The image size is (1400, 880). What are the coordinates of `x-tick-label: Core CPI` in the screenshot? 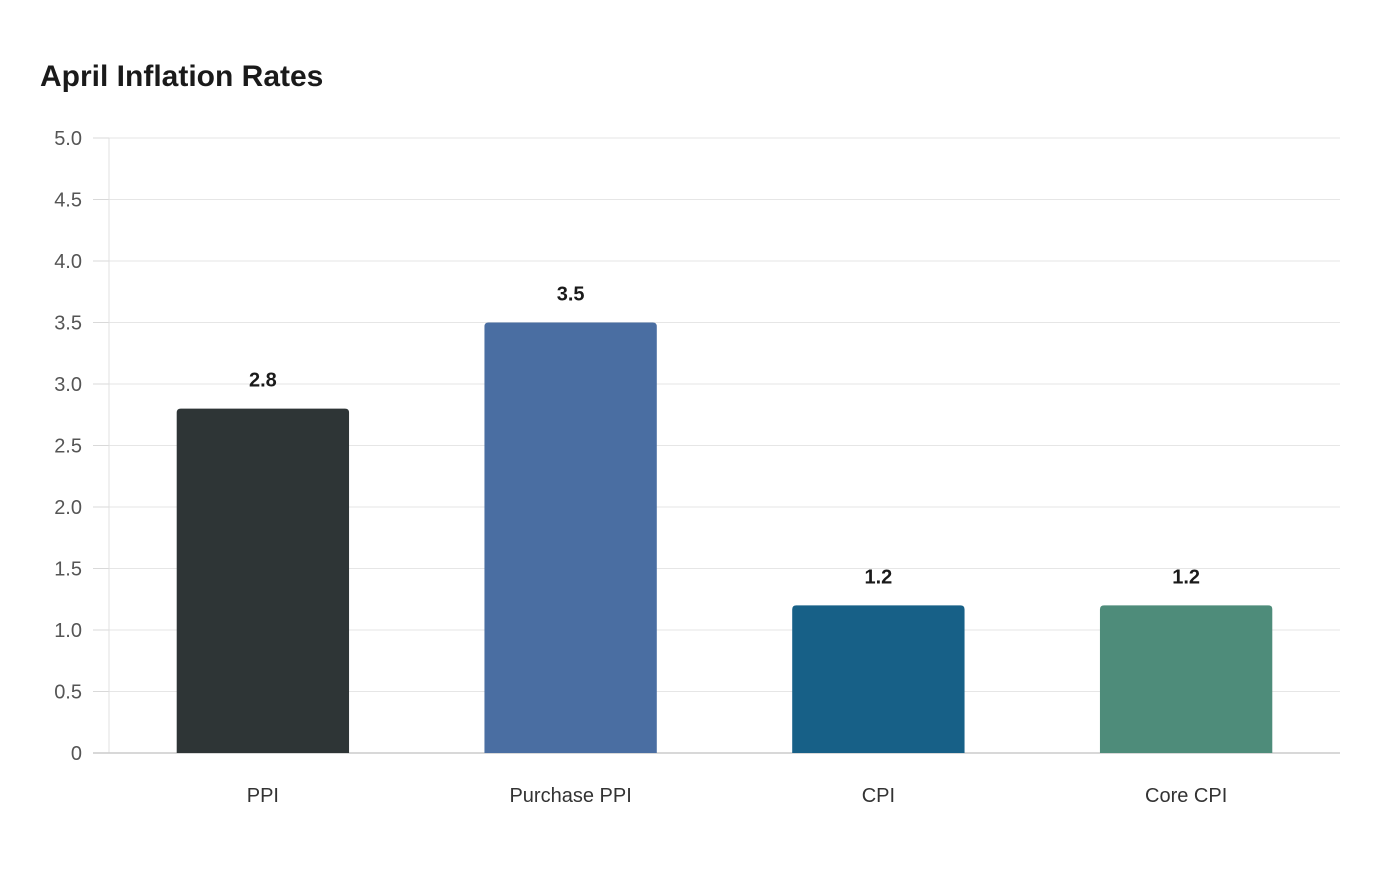 It's located at (1186, 796).